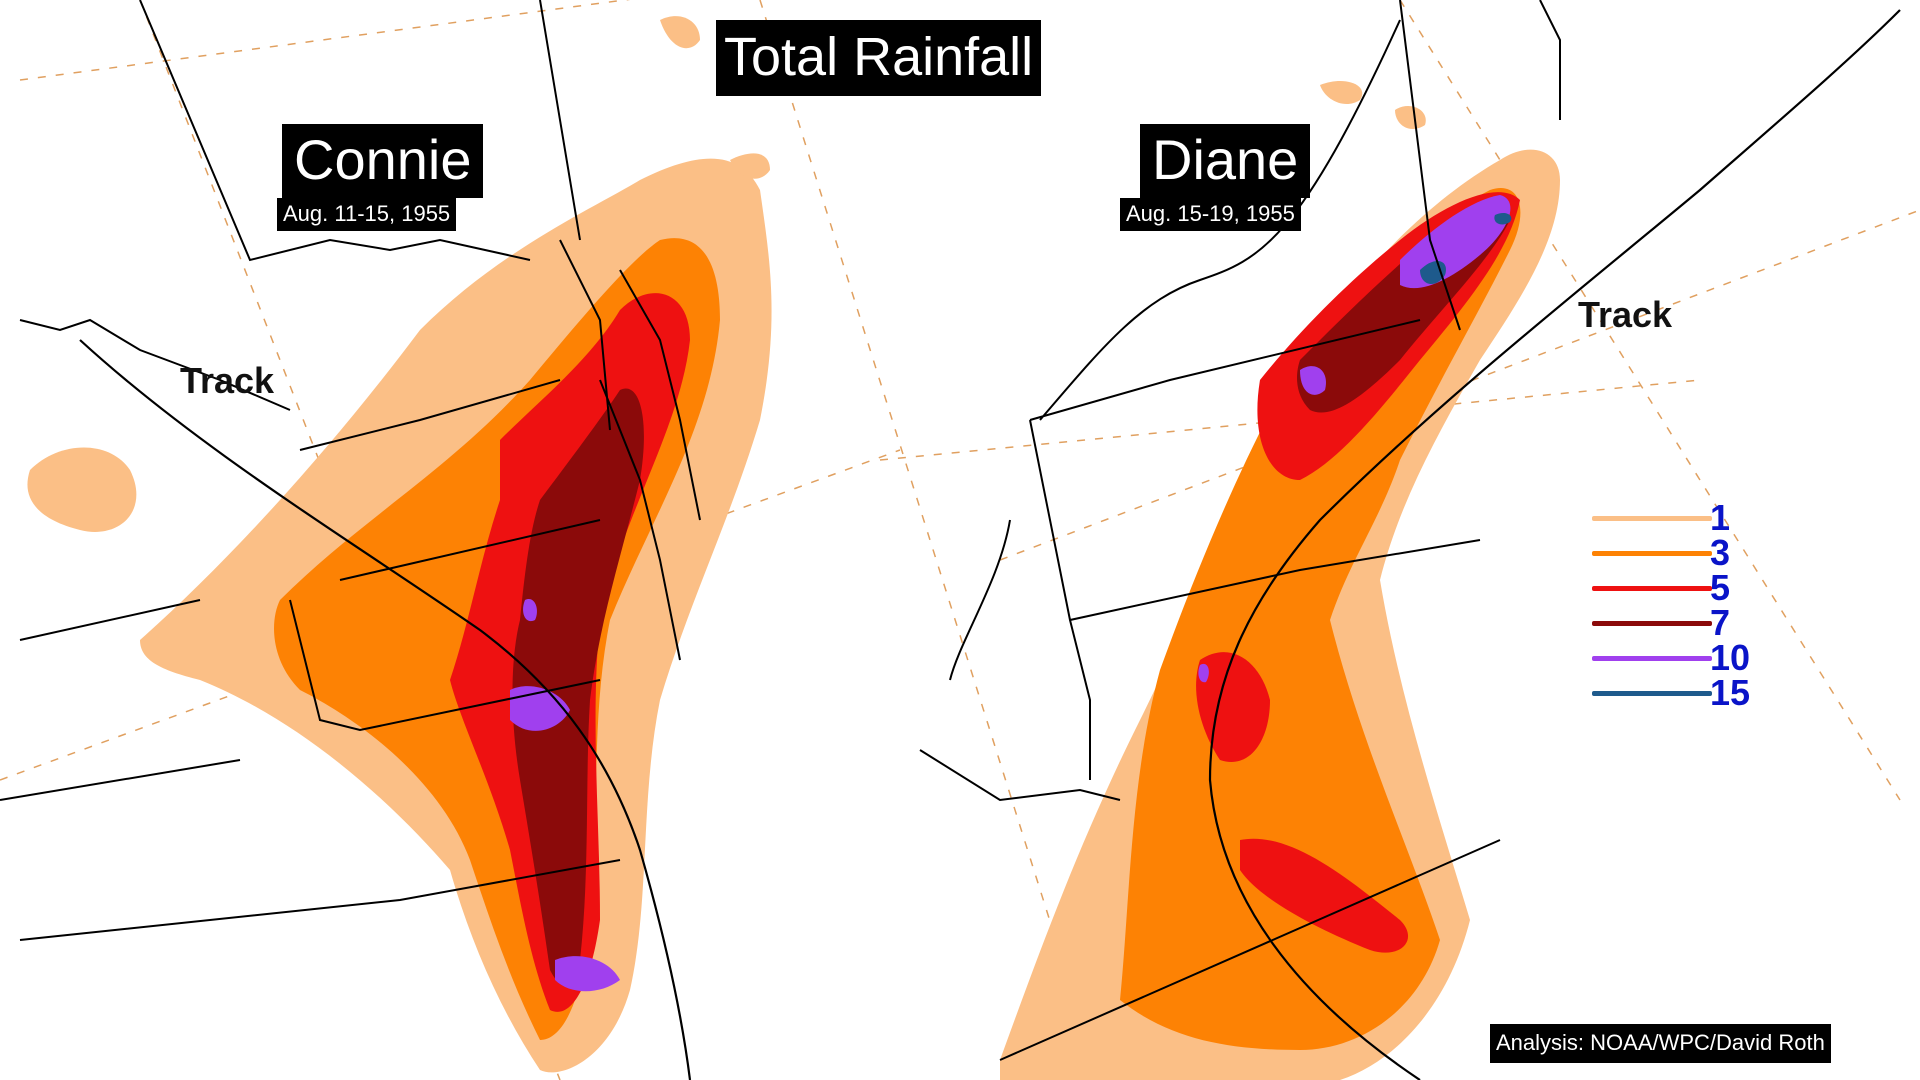 The width and height of the screenshot is (1920, 1080). I want to click on legend-item: 10, so click(1677, 657).